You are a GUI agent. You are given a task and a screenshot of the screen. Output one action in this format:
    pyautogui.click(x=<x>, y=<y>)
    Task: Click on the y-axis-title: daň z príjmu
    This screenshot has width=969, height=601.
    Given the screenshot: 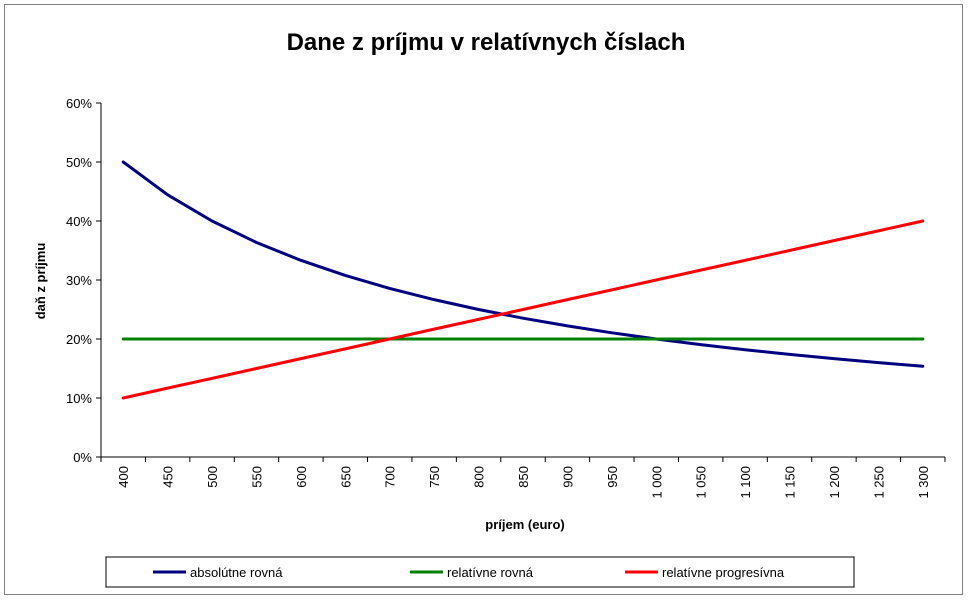 What is the action you would take?
    pyautogui.click(x=40, y=281)
    